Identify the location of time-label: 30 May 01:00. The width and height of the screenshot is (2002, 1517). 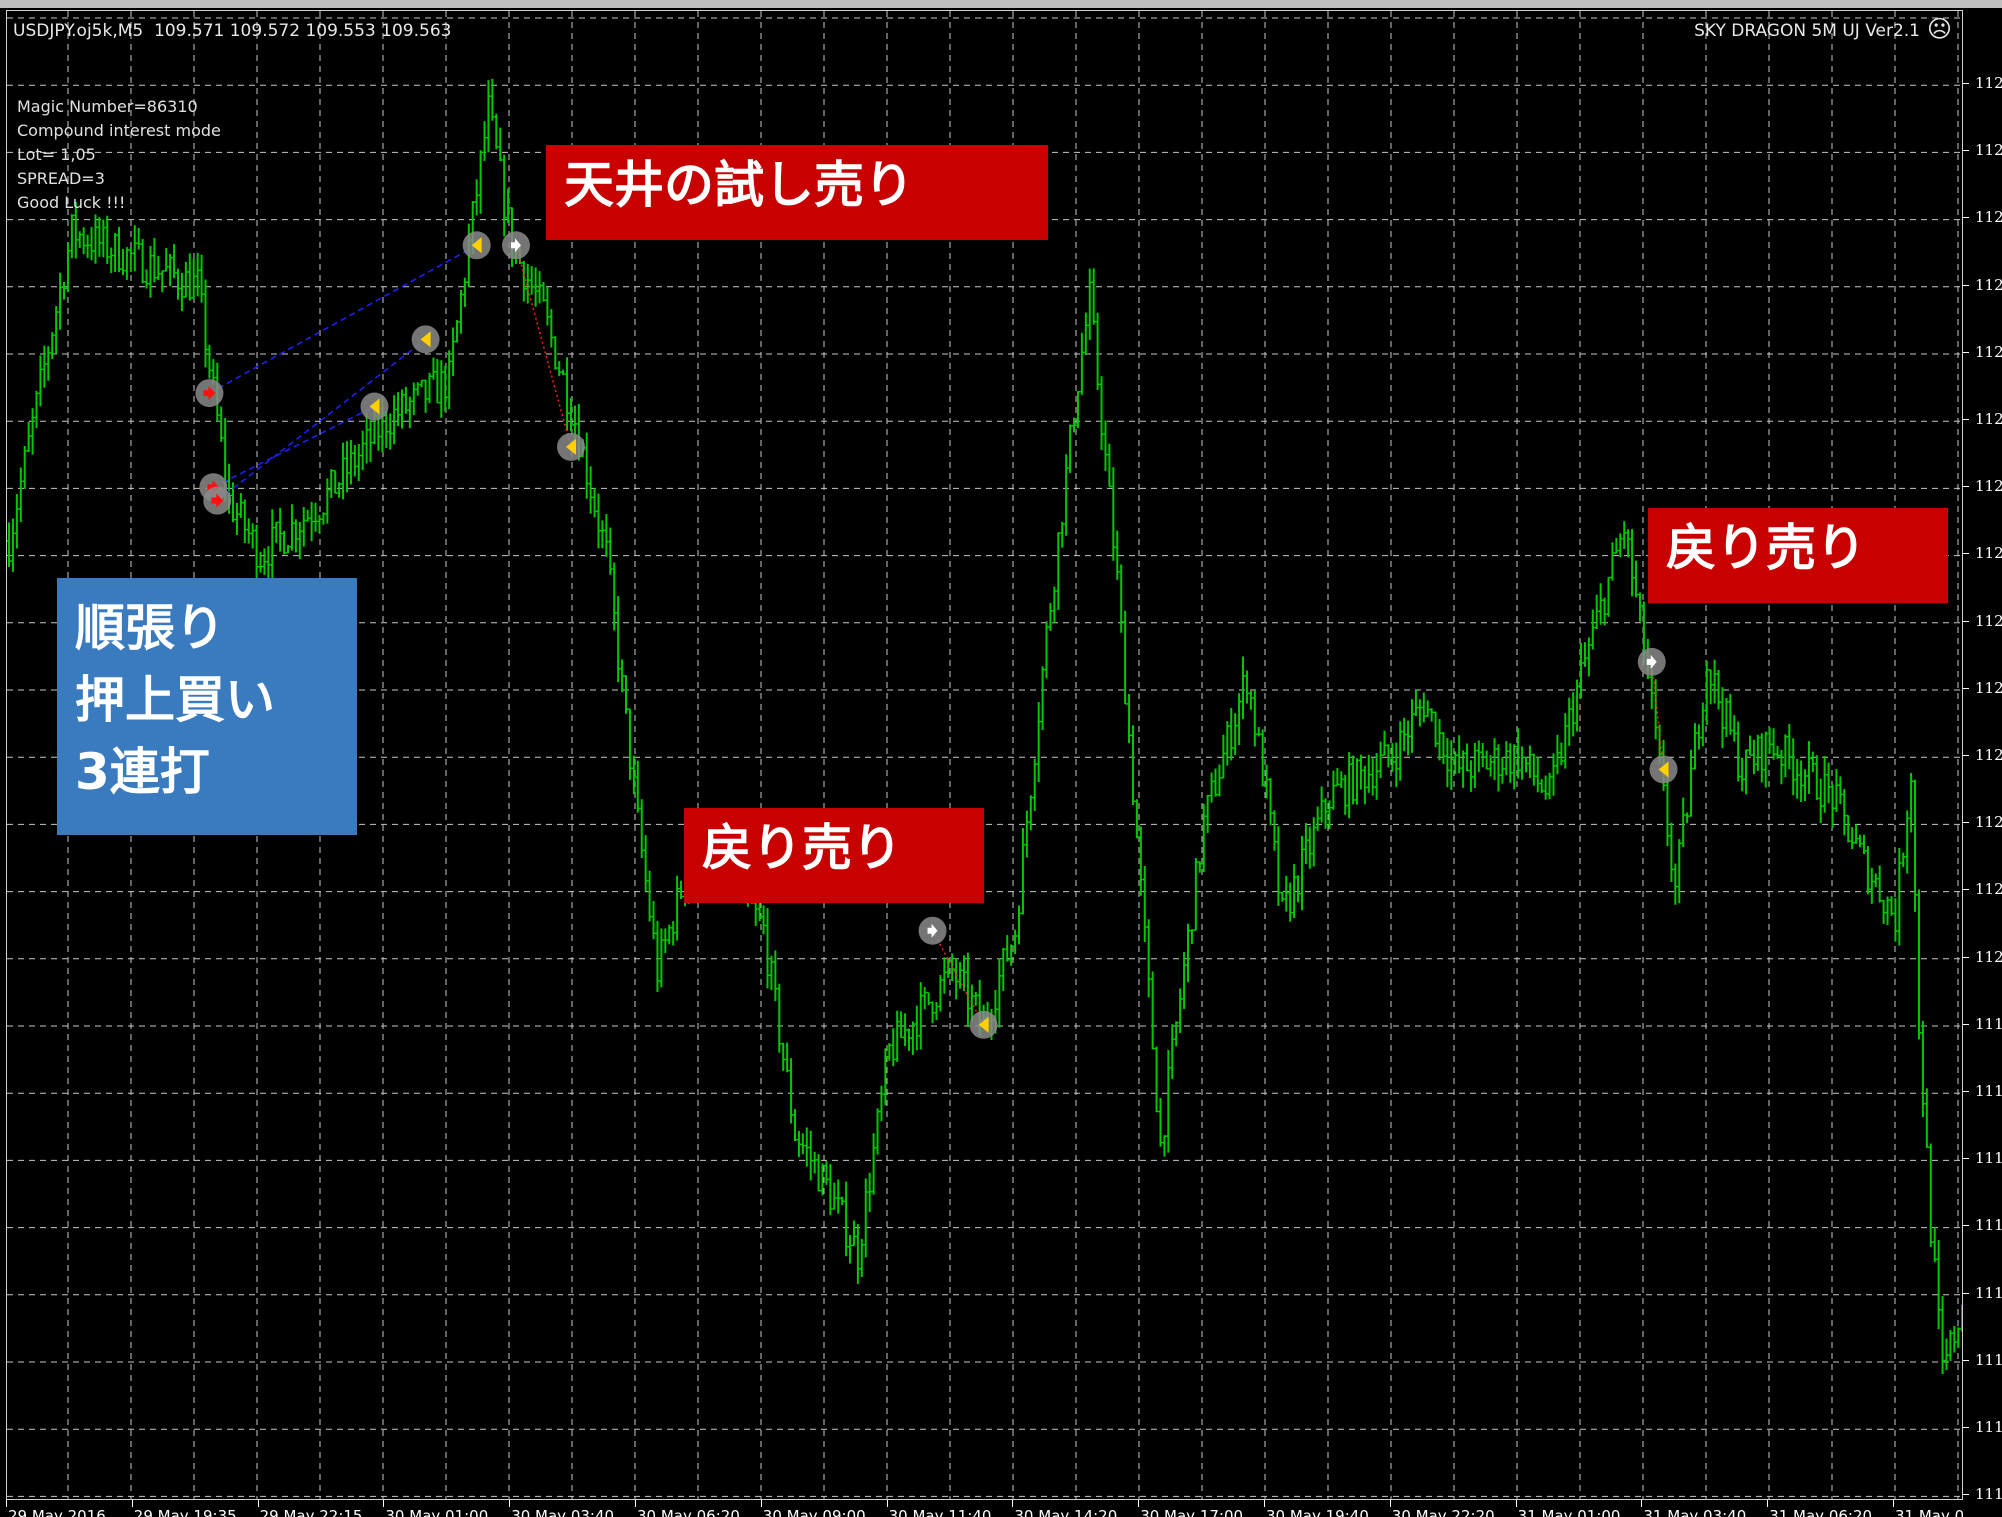
(437, 1512).